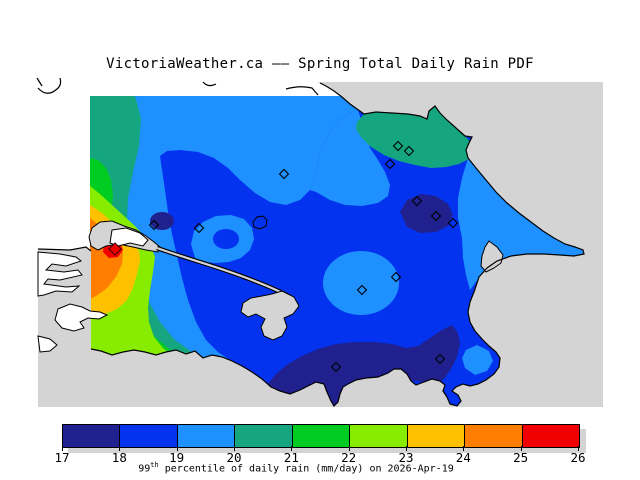  I want to click on contour-navy-blob-east, so click(426, 213).